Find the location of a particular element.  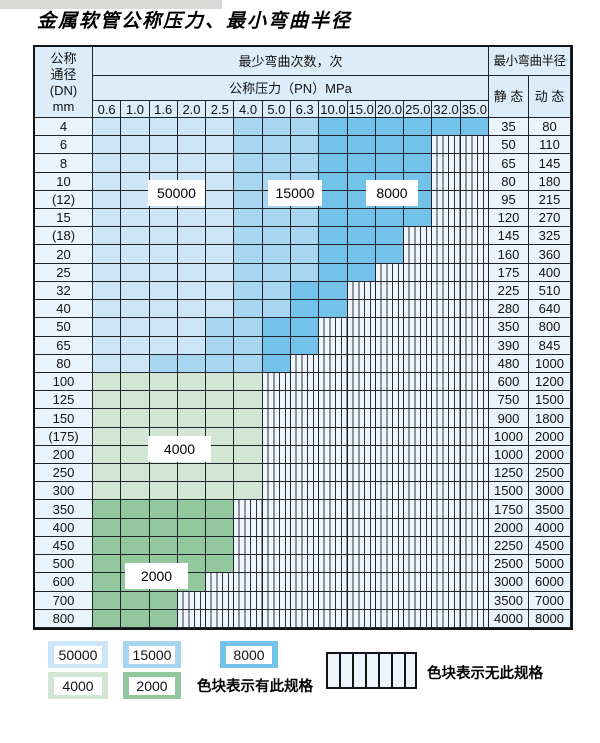

dynamic-radius-cell: 510 is located at coordinates (550, 291).